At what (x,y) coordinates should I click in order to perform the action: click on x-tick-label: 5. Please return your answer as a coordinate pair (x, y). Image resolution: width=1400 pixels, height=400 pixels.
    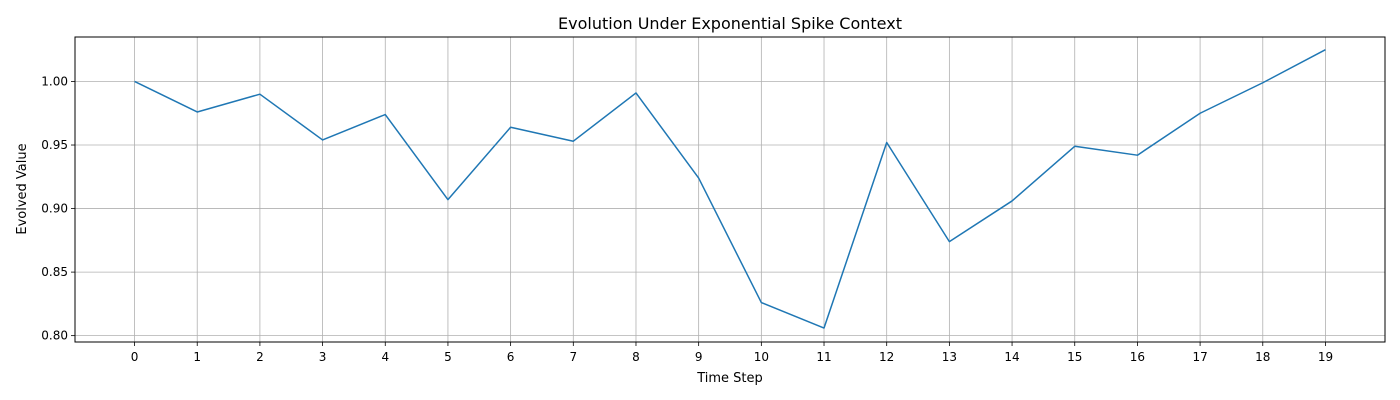
    Looking at the image, I should click on (448, 357).